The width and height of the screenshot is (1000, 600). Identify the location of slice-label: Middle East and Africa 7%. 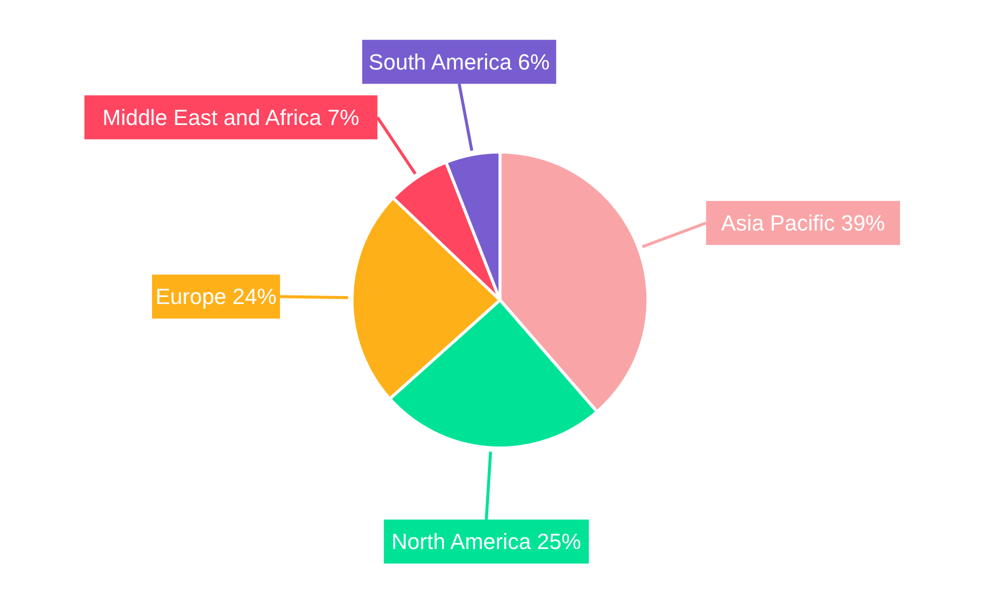
(231, 117).